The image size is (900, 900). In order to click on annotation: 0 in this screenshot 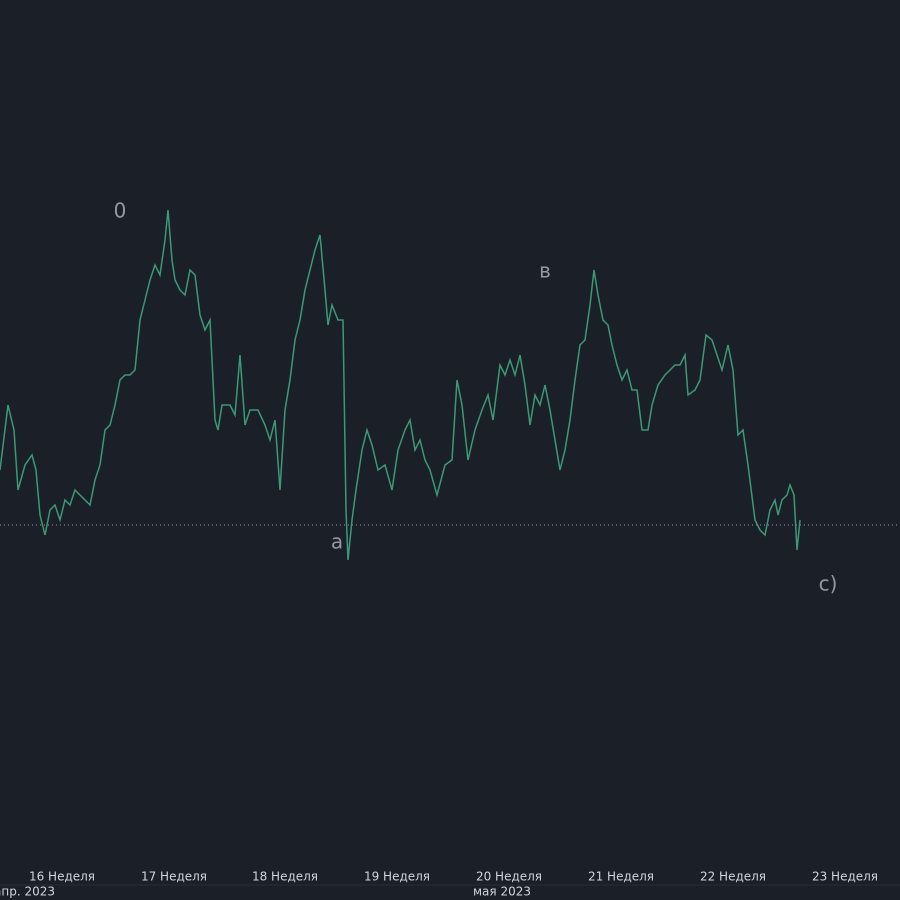, I will do `click(120, 211)`.